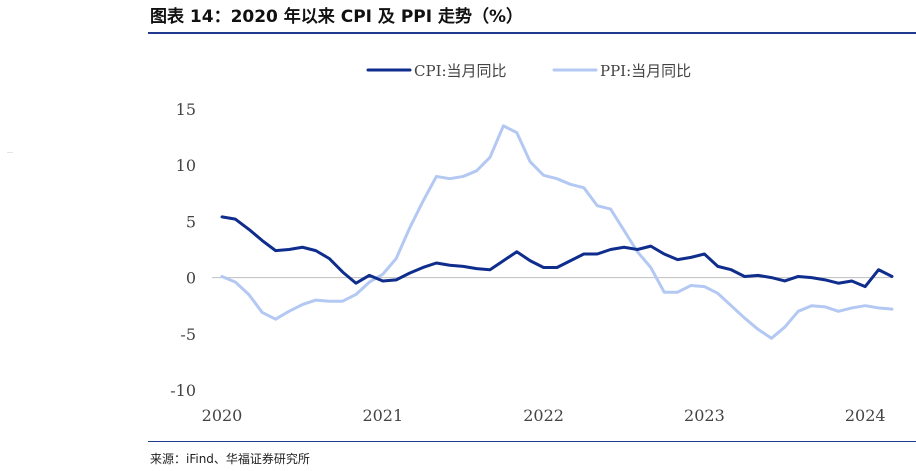 The width and height of the screenshot is (916, 471). Describe the element at coordinates (183, 250) in the screenshot. I see `y-axis-ticks: 15 10 5 0 -5 -10` at that location.